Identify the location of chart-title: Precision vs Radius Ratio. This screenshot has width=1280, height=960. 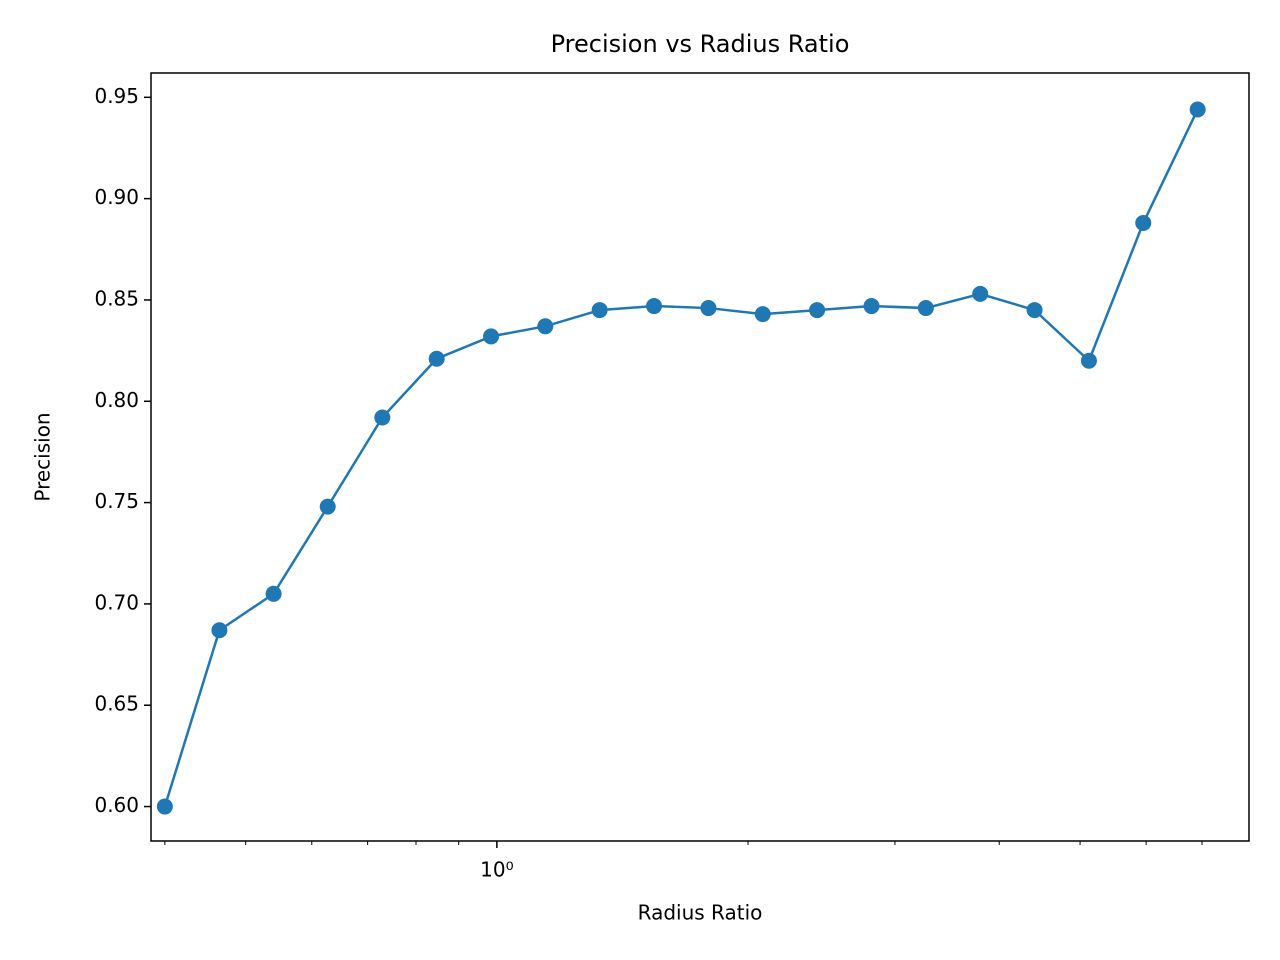
(700, 44).